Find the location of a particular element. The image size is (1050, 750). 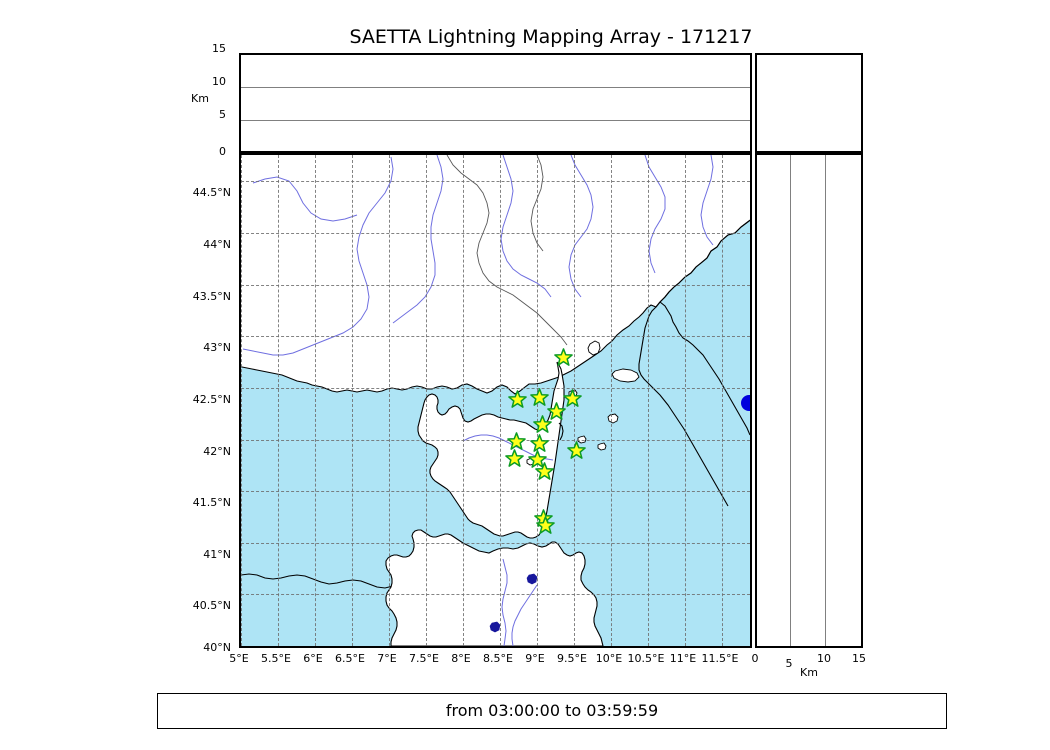

tick-top-5: 5 is located at coordinates (222, 114).